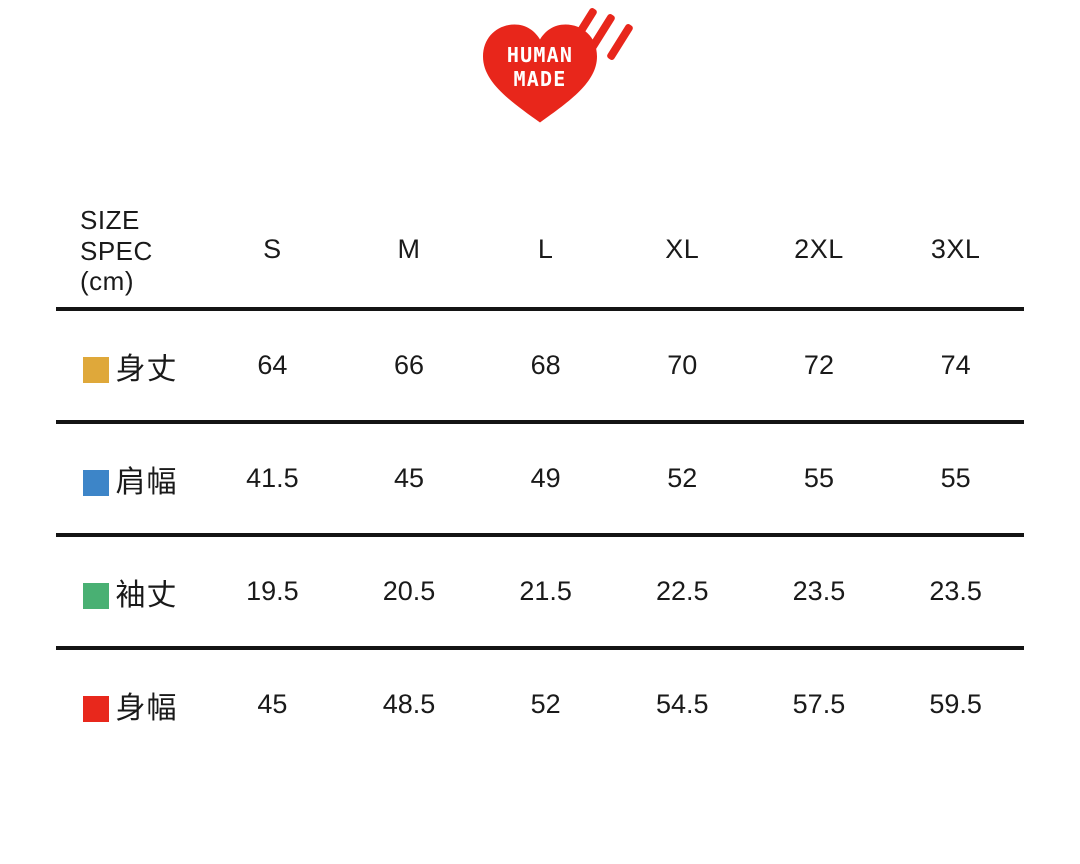  What do you see at coordinates (540, 55) in the screenshot?
I see `logo-text-line1: HUMAN` at bounding box center [540, 55].